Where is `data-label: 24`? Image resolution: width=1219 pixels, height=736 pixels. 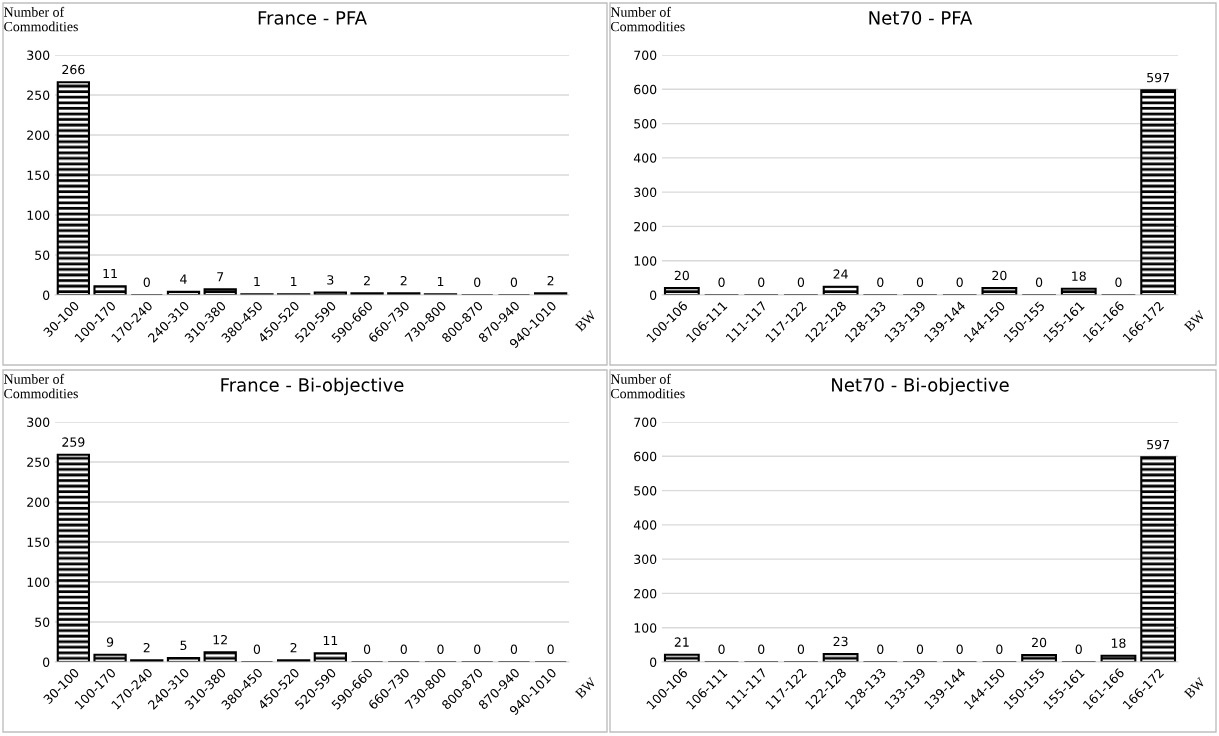 data-label: 24 is located at coordinates (840, 274).